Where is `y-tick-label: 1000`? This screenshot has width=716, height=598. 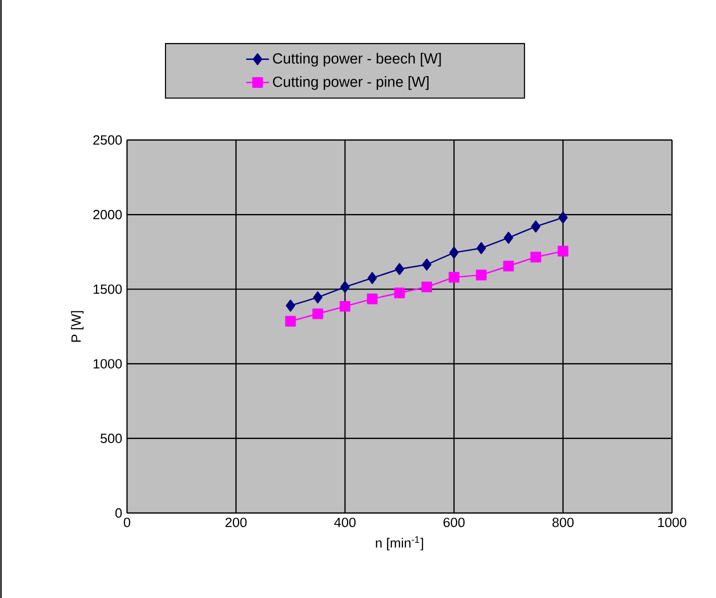
y-tick-label: 1000 is located at coordinates (108, 363).